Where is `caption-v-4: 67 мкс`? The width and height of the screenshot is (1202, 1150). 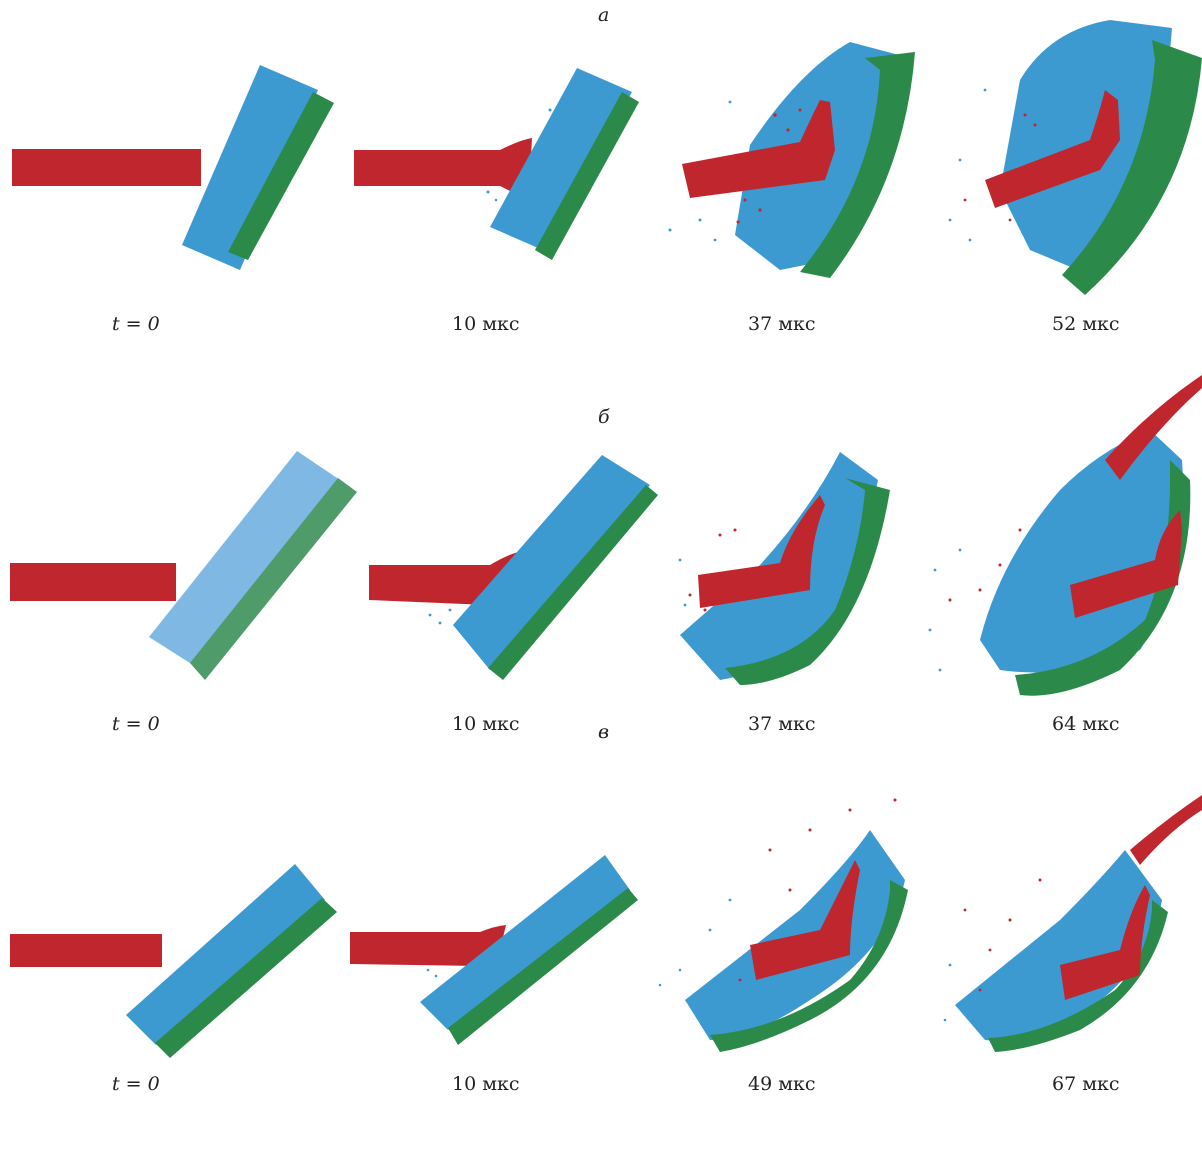
caption-v-4: 67 мкс is located at coordinates (1086, 1084).